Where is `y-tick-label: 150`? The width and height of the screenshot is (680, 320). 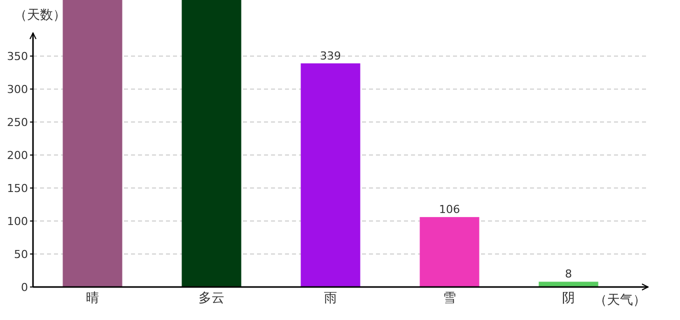
y-tick-label: 150 is located at coordinates (17, 189).